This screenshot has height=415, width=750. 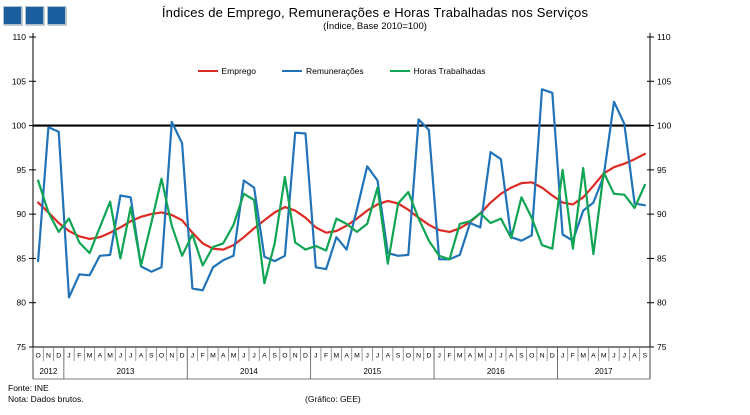 I want to click on legend-item: Emprego, so click(x=227, y=71).